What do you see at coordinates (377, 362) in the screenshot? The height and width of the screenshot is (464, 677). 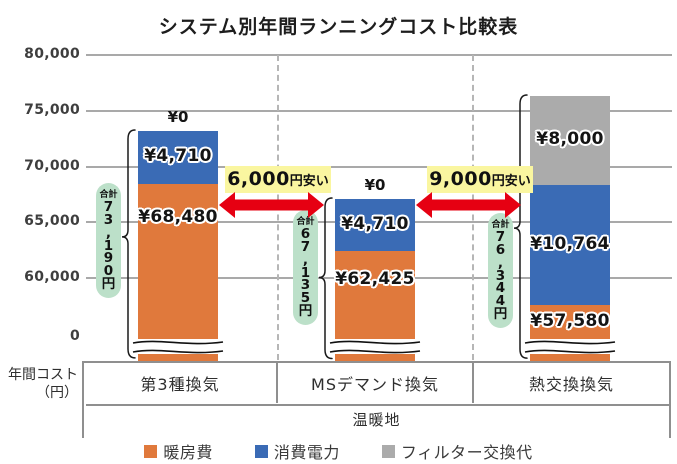 I see `table-top-border` at bounding box center [377, 362].